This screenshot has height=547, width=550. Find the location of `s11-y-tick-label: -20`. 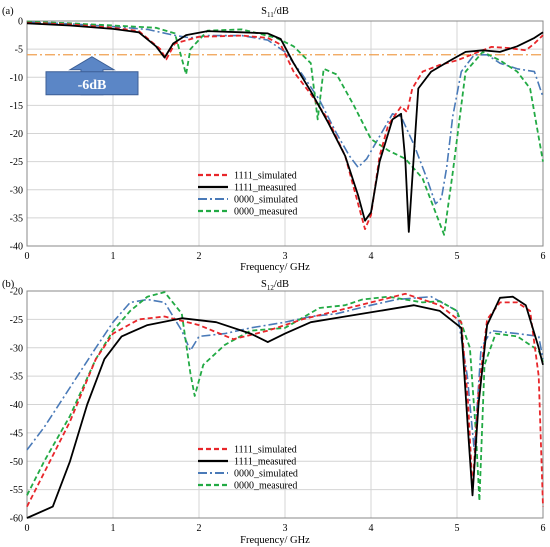

s11-y-tick-label: -20 is located at coordinates (16, 134).